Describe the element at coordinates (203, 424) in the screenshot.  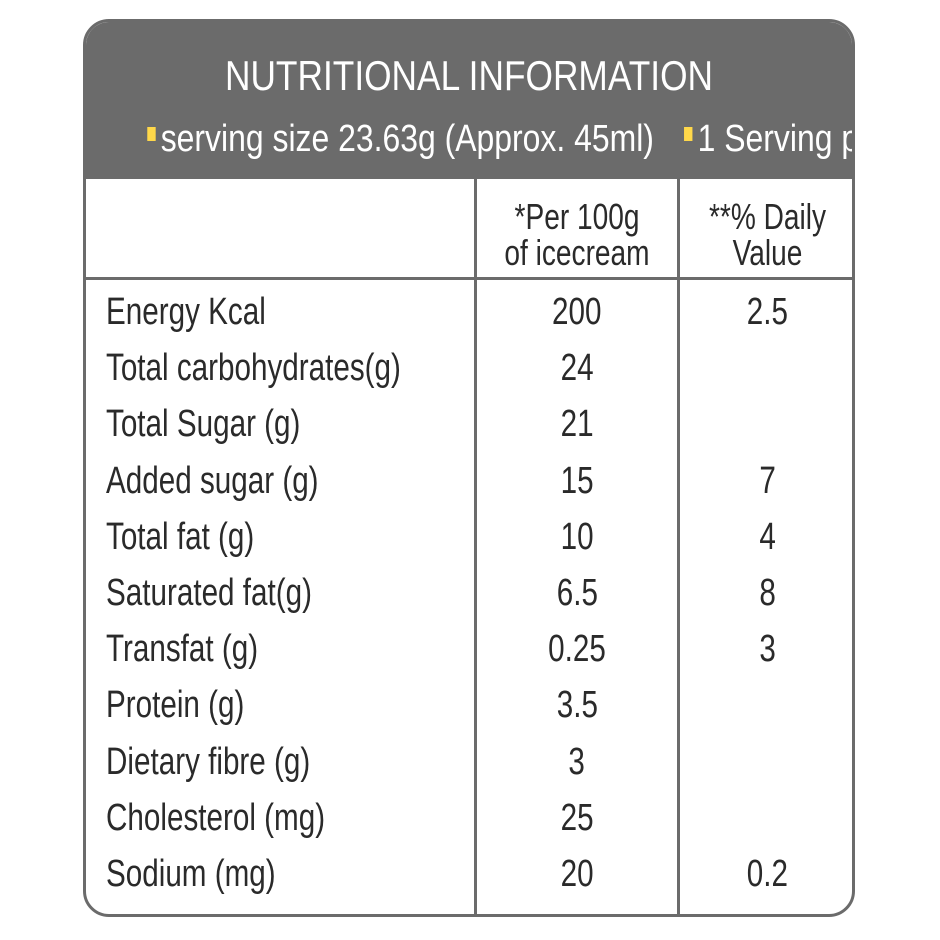
I see `nutrient-name: Total Sugar (g)` at that location.